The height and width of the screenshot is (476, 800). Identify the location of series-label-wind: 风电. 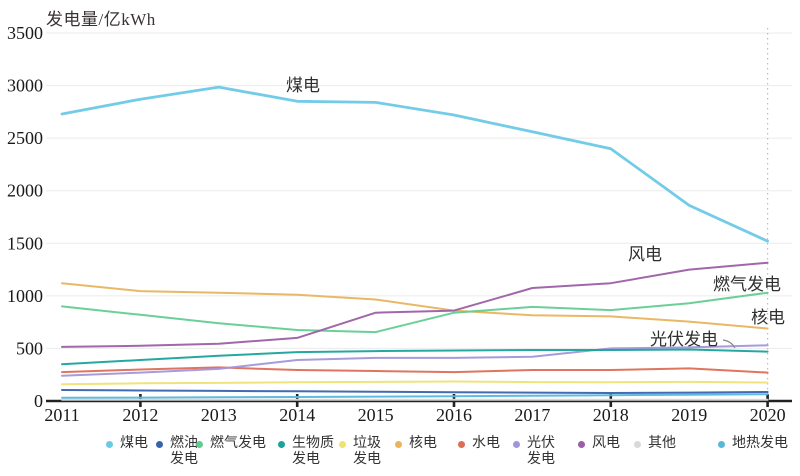
(645, 254).